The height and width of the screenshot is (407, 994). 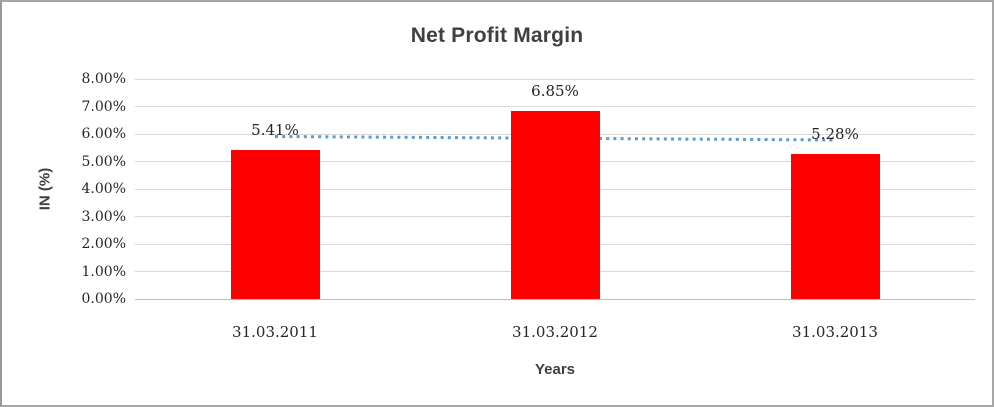 I want to click on x-axis-title: Years, so click(x=555, y=369).